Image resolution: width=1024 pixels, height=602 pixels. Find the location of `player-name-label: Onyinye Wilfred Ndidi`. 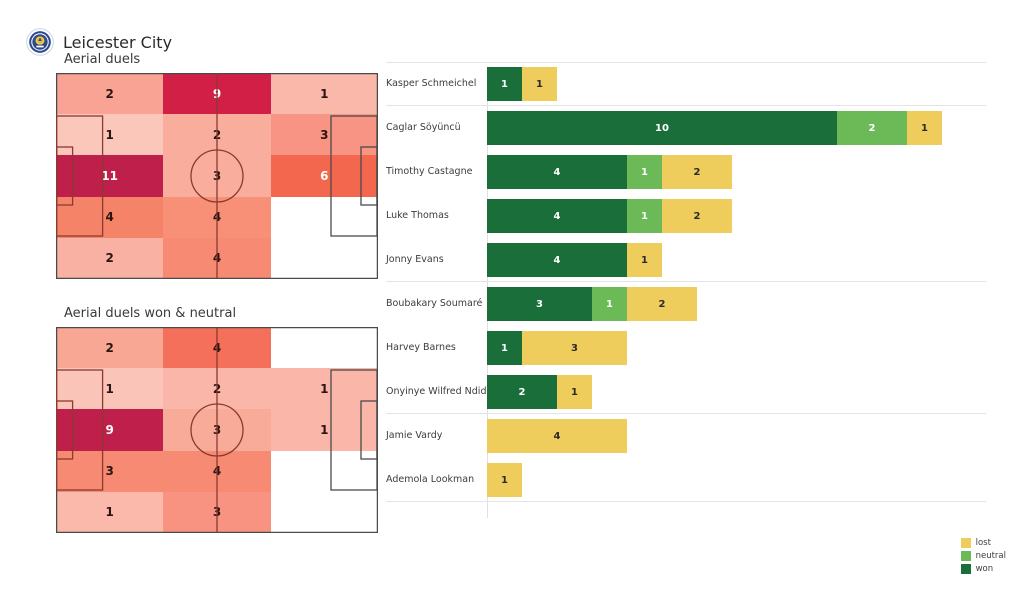

player-name-label: Onyinye Wilfred Ndidi is located at coordinates (438, 391).